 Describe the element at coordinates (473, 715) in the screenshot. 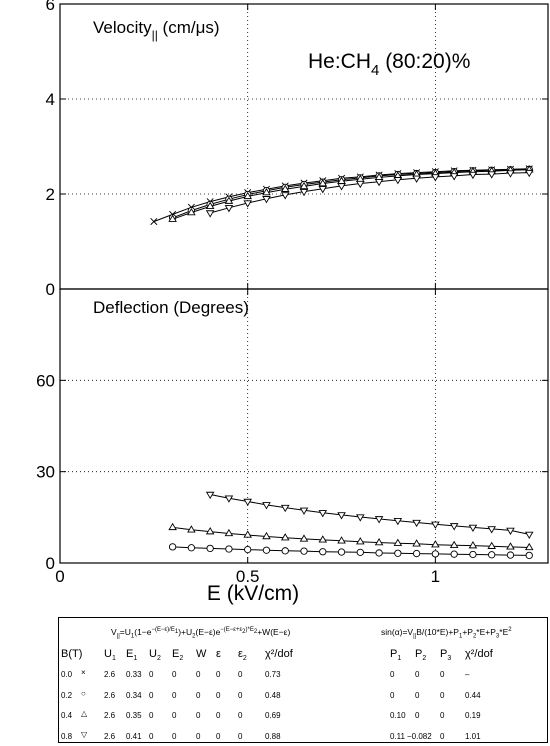

I see `row-right-value: 0.19` at that location.